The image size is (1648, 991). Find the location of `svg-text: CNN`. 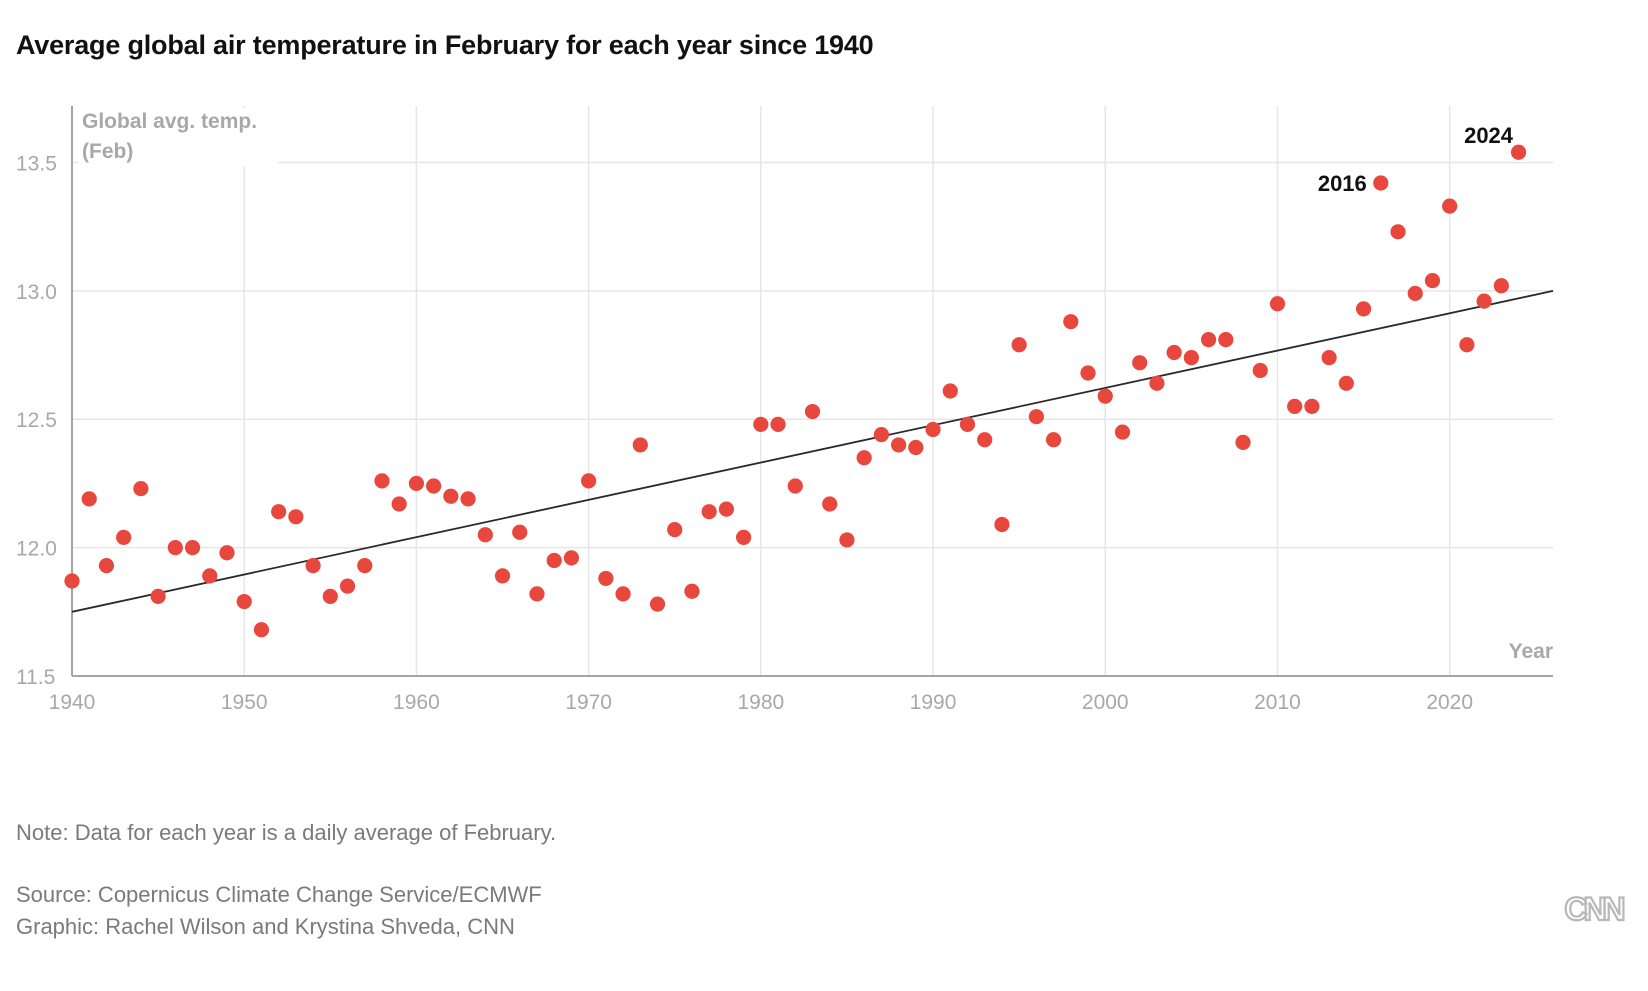

svg-text: CNN is located at coordinates (1593, 908).